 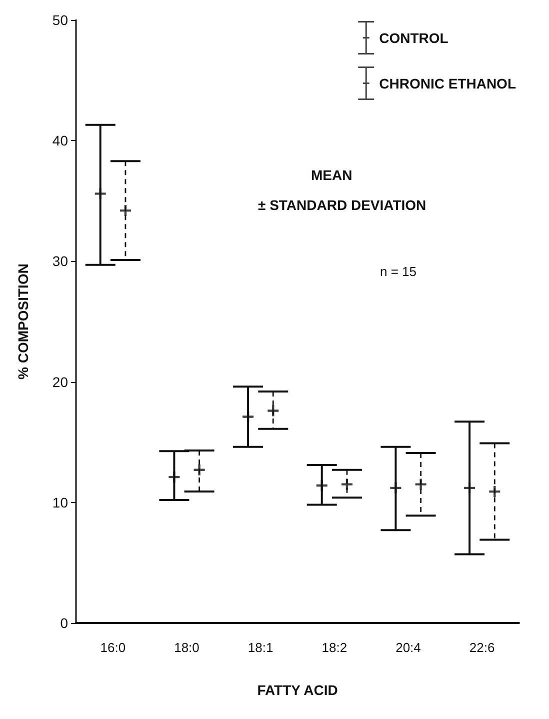 I want to click on y-tick-label: 20, so click(x=60, y=382).